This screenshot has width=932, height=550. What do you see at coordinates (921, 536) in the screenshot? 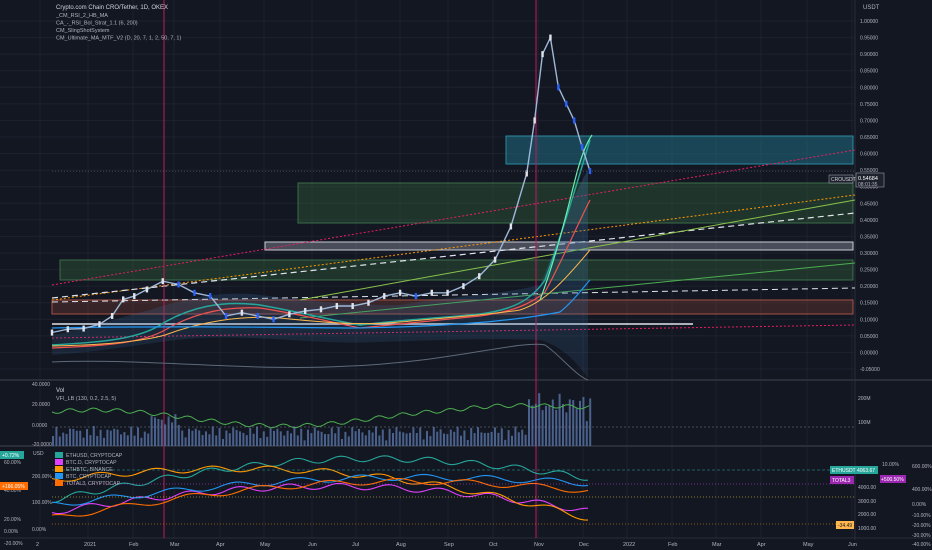
I see `compare-right-tick: -30.00%` at bounding box center [921, 536].